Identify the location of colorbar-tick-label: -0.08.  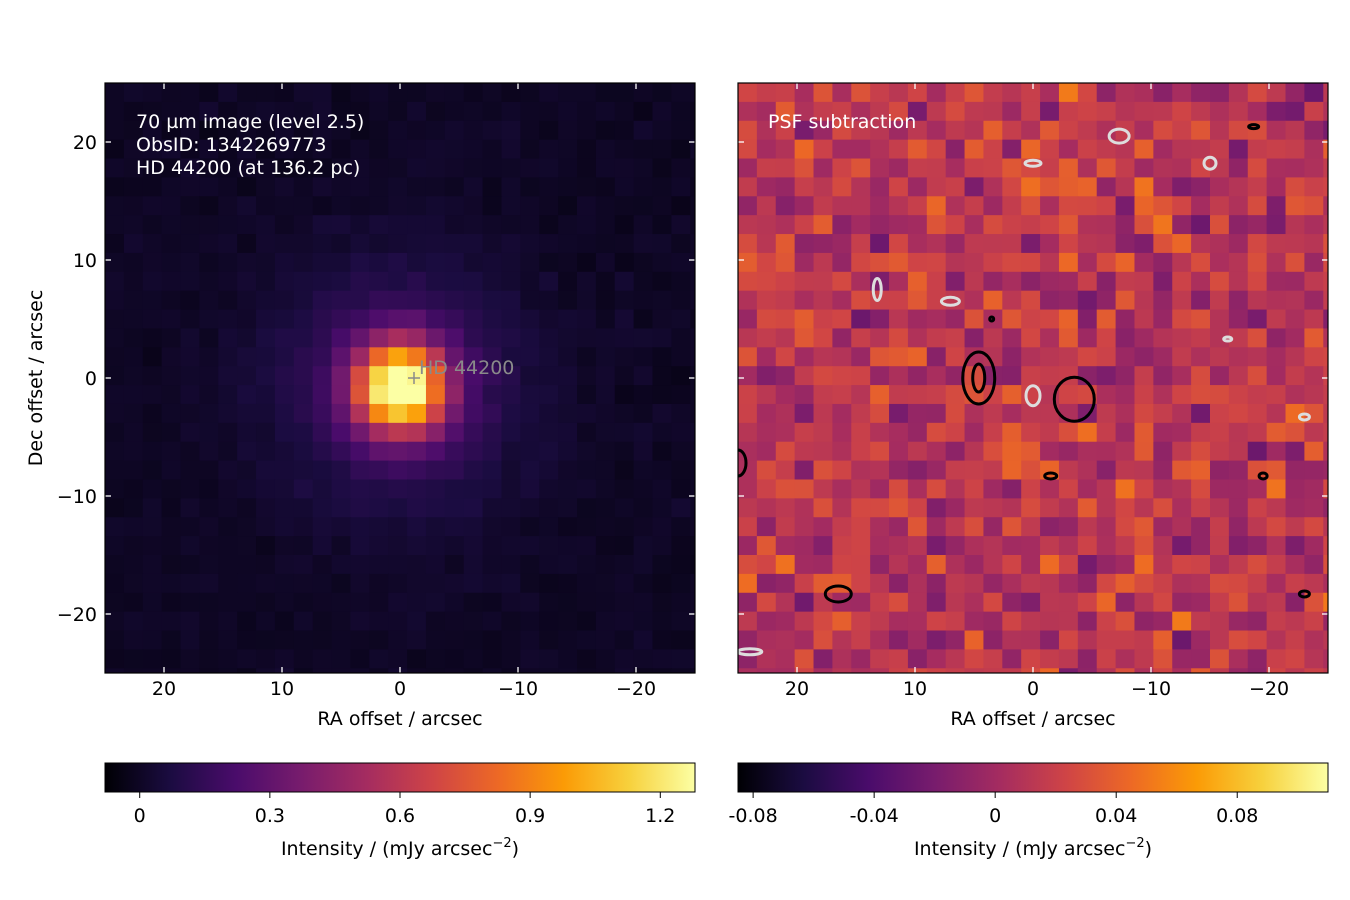
(753, 816).